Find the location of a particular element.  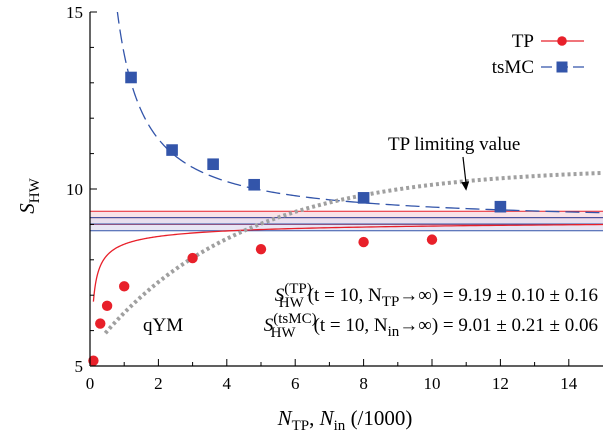

tp-limit-annotation: TP limiting value is located at coordinates (454, 162).